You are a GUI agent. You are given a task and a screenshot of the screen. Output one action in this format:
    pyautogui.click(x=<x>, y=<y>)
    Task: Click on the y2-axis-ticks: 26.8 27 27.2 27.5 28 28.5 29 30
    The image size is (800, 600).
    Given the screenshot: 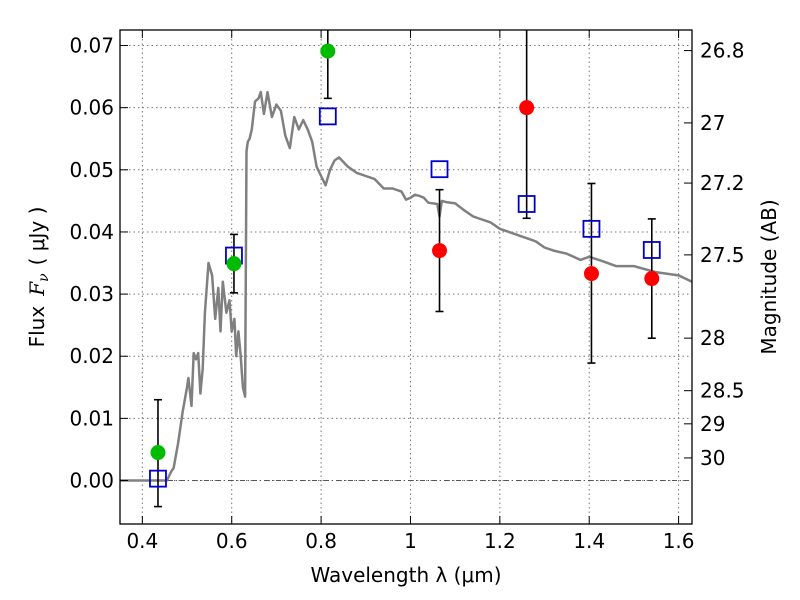 What is the action you would take?
    pyautogui.click(x=714, y=254)
    